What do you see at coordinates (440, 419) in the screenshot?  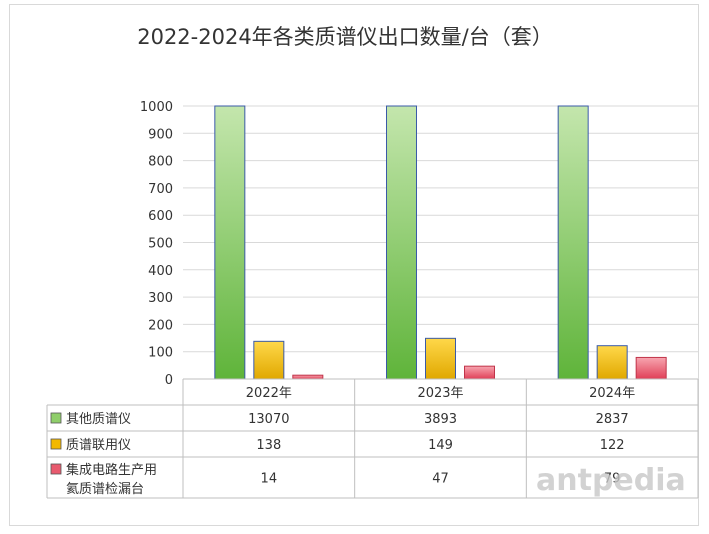 I see `data-label: 3893` at bounding box center [440, 419].